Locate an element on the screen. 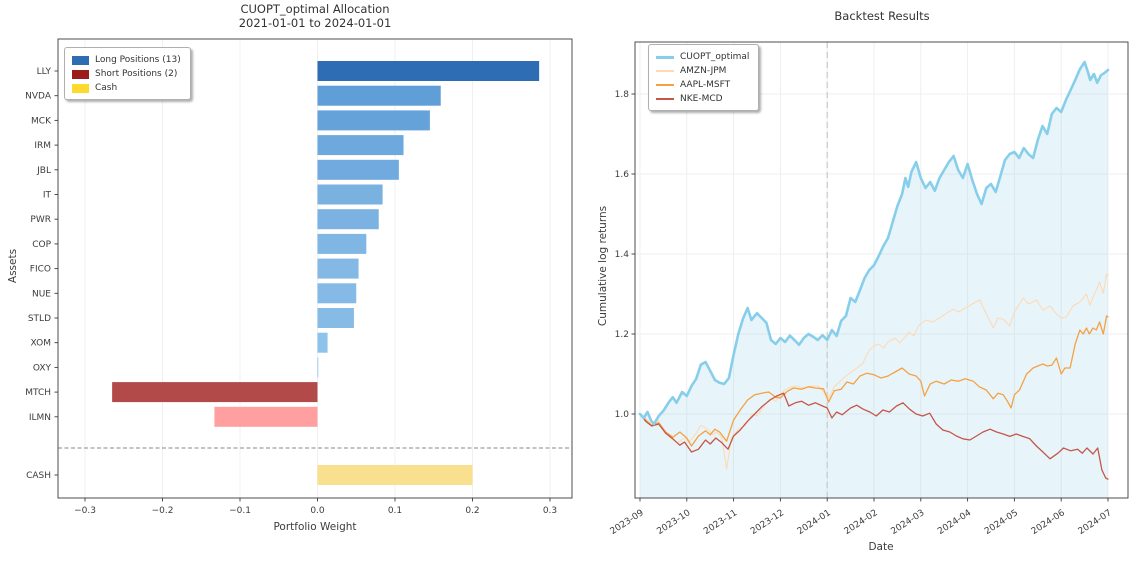  allocation-title-line2: 2021-01-01 to 2024-01-01 is located at coordinates (315, 23).